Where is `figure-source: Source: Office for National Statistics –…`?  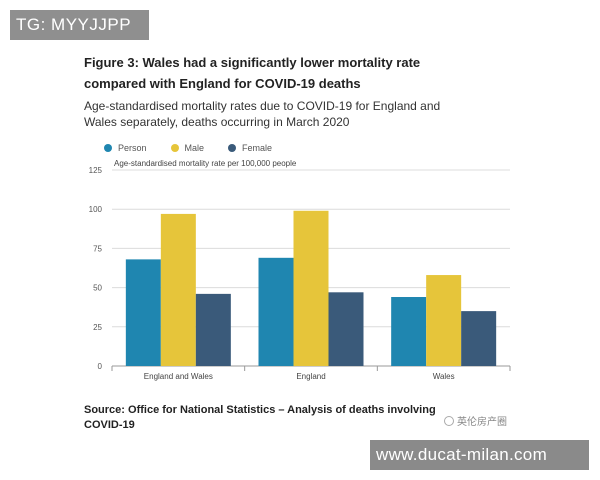
figure-source: Source: Office for National Statistics –… is located at coordinates (260, 417).